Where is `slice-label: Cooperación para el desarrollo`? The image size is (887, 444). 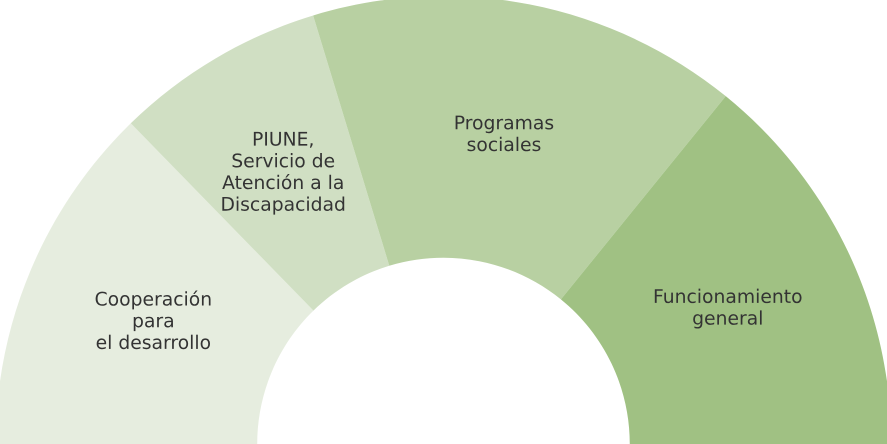
slice-label: Cooperación para el desarrollo is located at coordinates (153, 320).